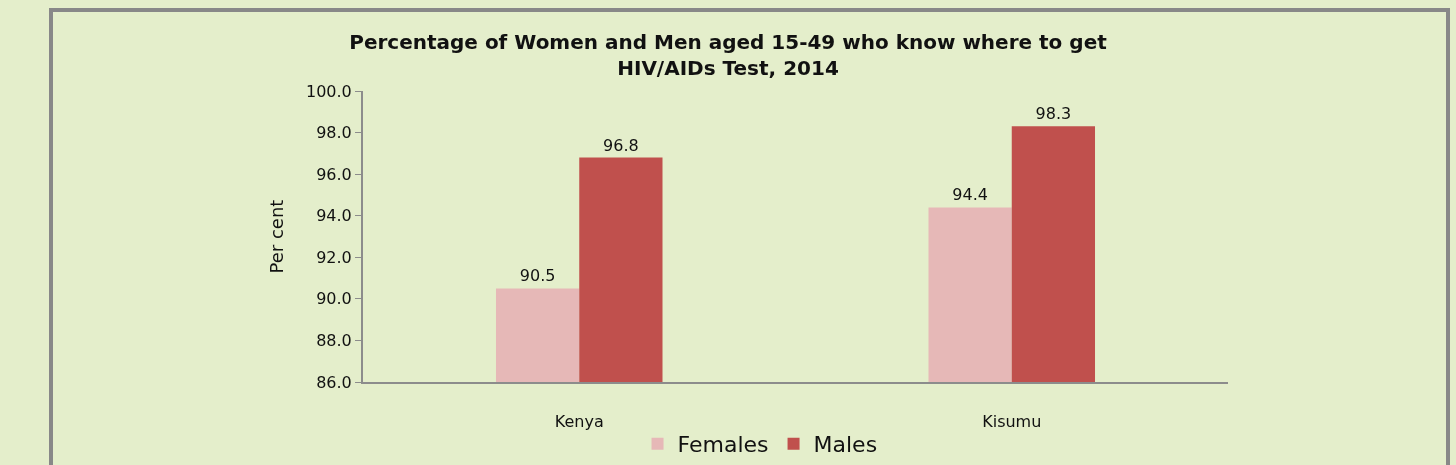 This screenshot has width=1456, height=465. I want to click on y-tick-label: 92.0, so click(334, 257).